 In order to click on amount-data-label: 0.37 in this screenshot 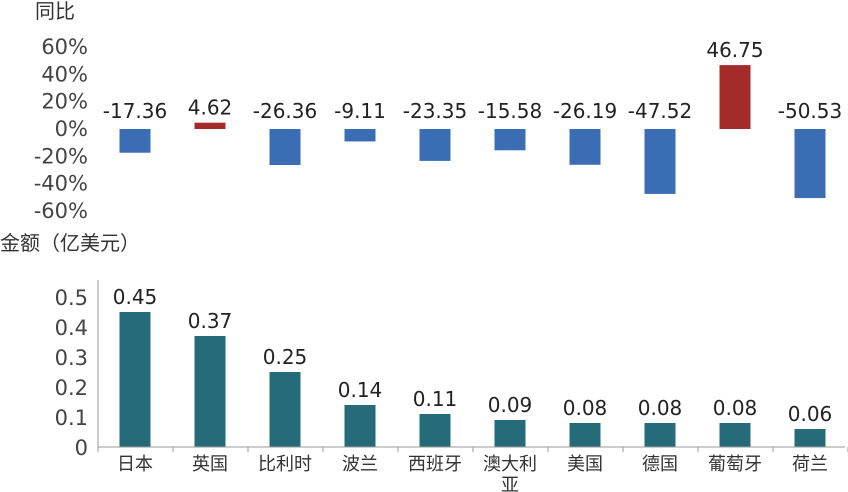, I will do `click(210, 321)`.